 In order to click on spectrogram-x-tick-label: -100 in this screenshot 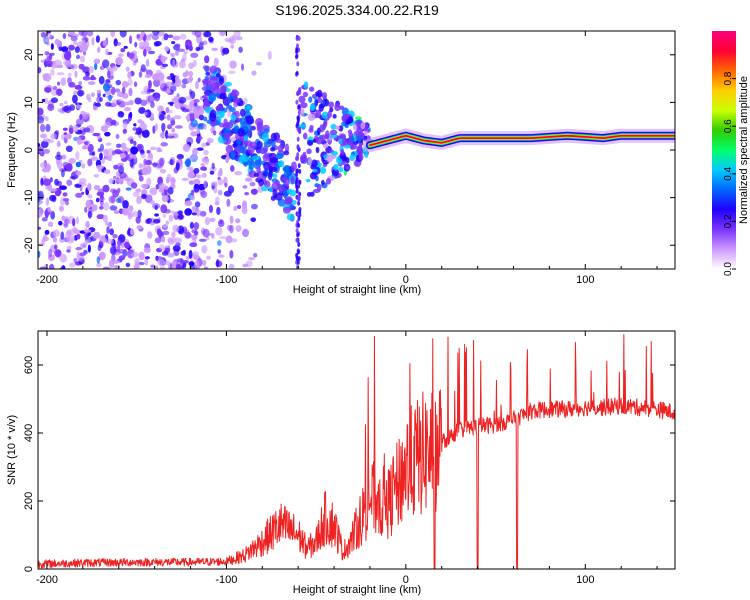, I will do `click(226, 280)`.